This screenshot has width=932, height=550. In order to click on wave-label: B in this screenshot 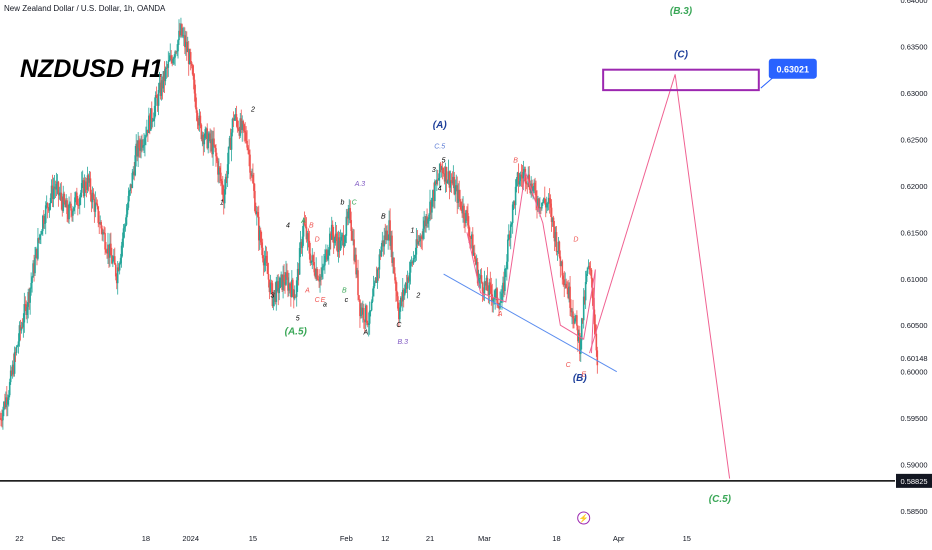, I will do `click(383, 216)`.